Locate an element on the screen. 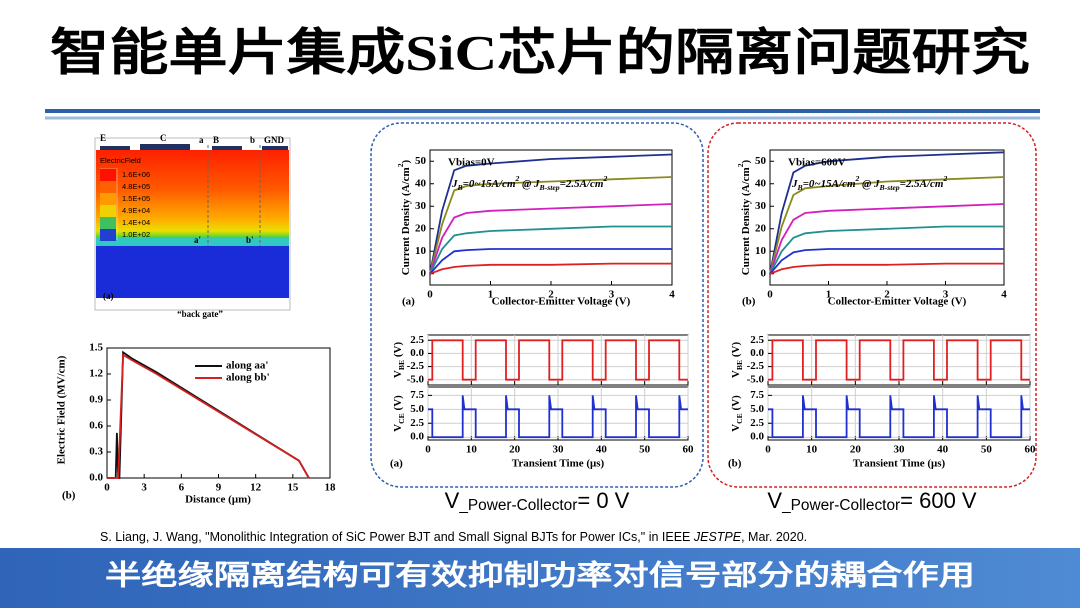 This screenshot has height=608, width=1080. legend-label: 4.9E+04 is located at coordinates (136, 210).